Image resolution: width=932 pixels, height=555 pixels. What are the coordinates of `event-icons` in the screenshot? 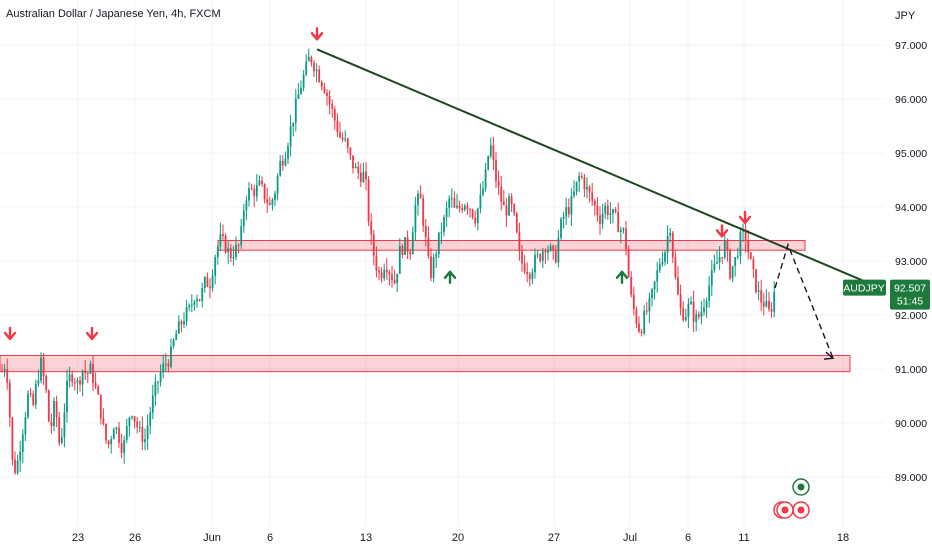 It's located at (791, 498).